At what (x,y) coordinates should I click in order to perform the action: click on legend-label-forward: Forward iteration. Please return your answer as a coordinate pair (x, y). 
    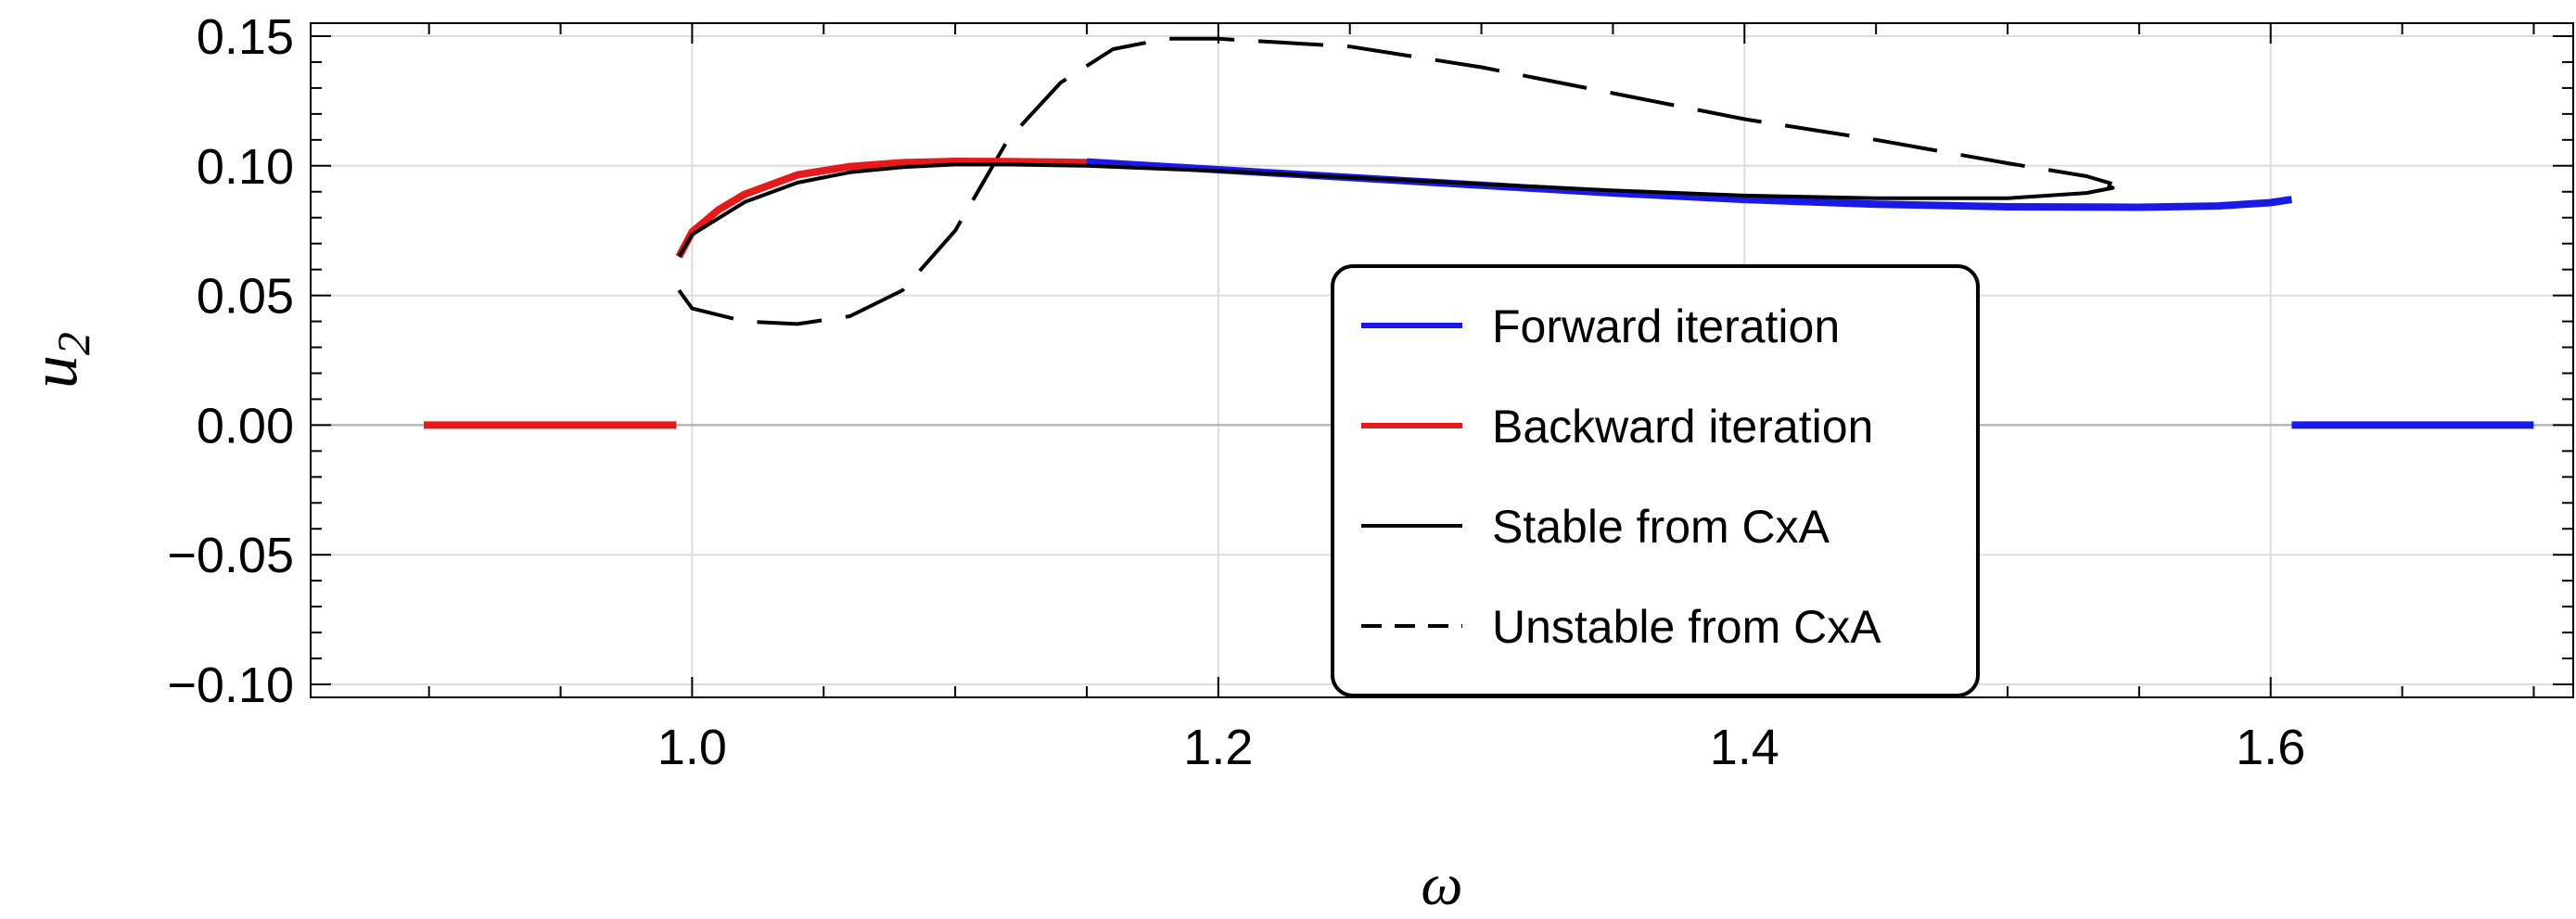
    Looking at the image, I should click on (1666, 326).